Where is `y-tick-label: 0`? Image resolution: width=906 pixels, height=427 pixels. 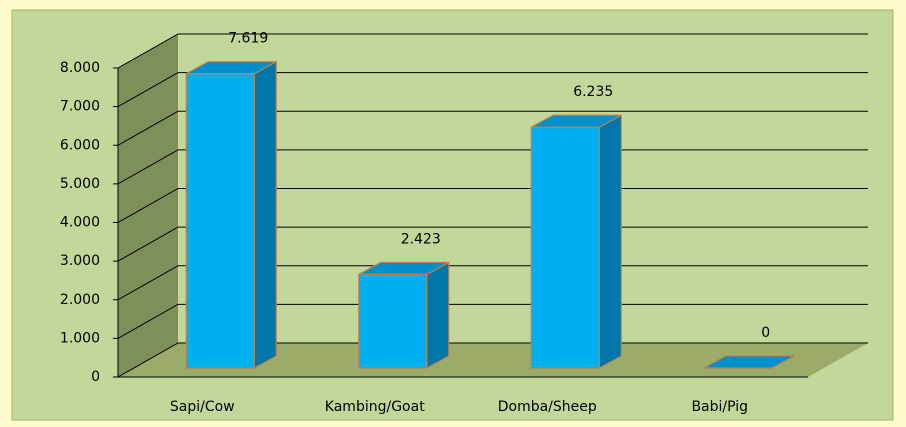
y-tick-label: 0 is located at coordinates (95, 377).